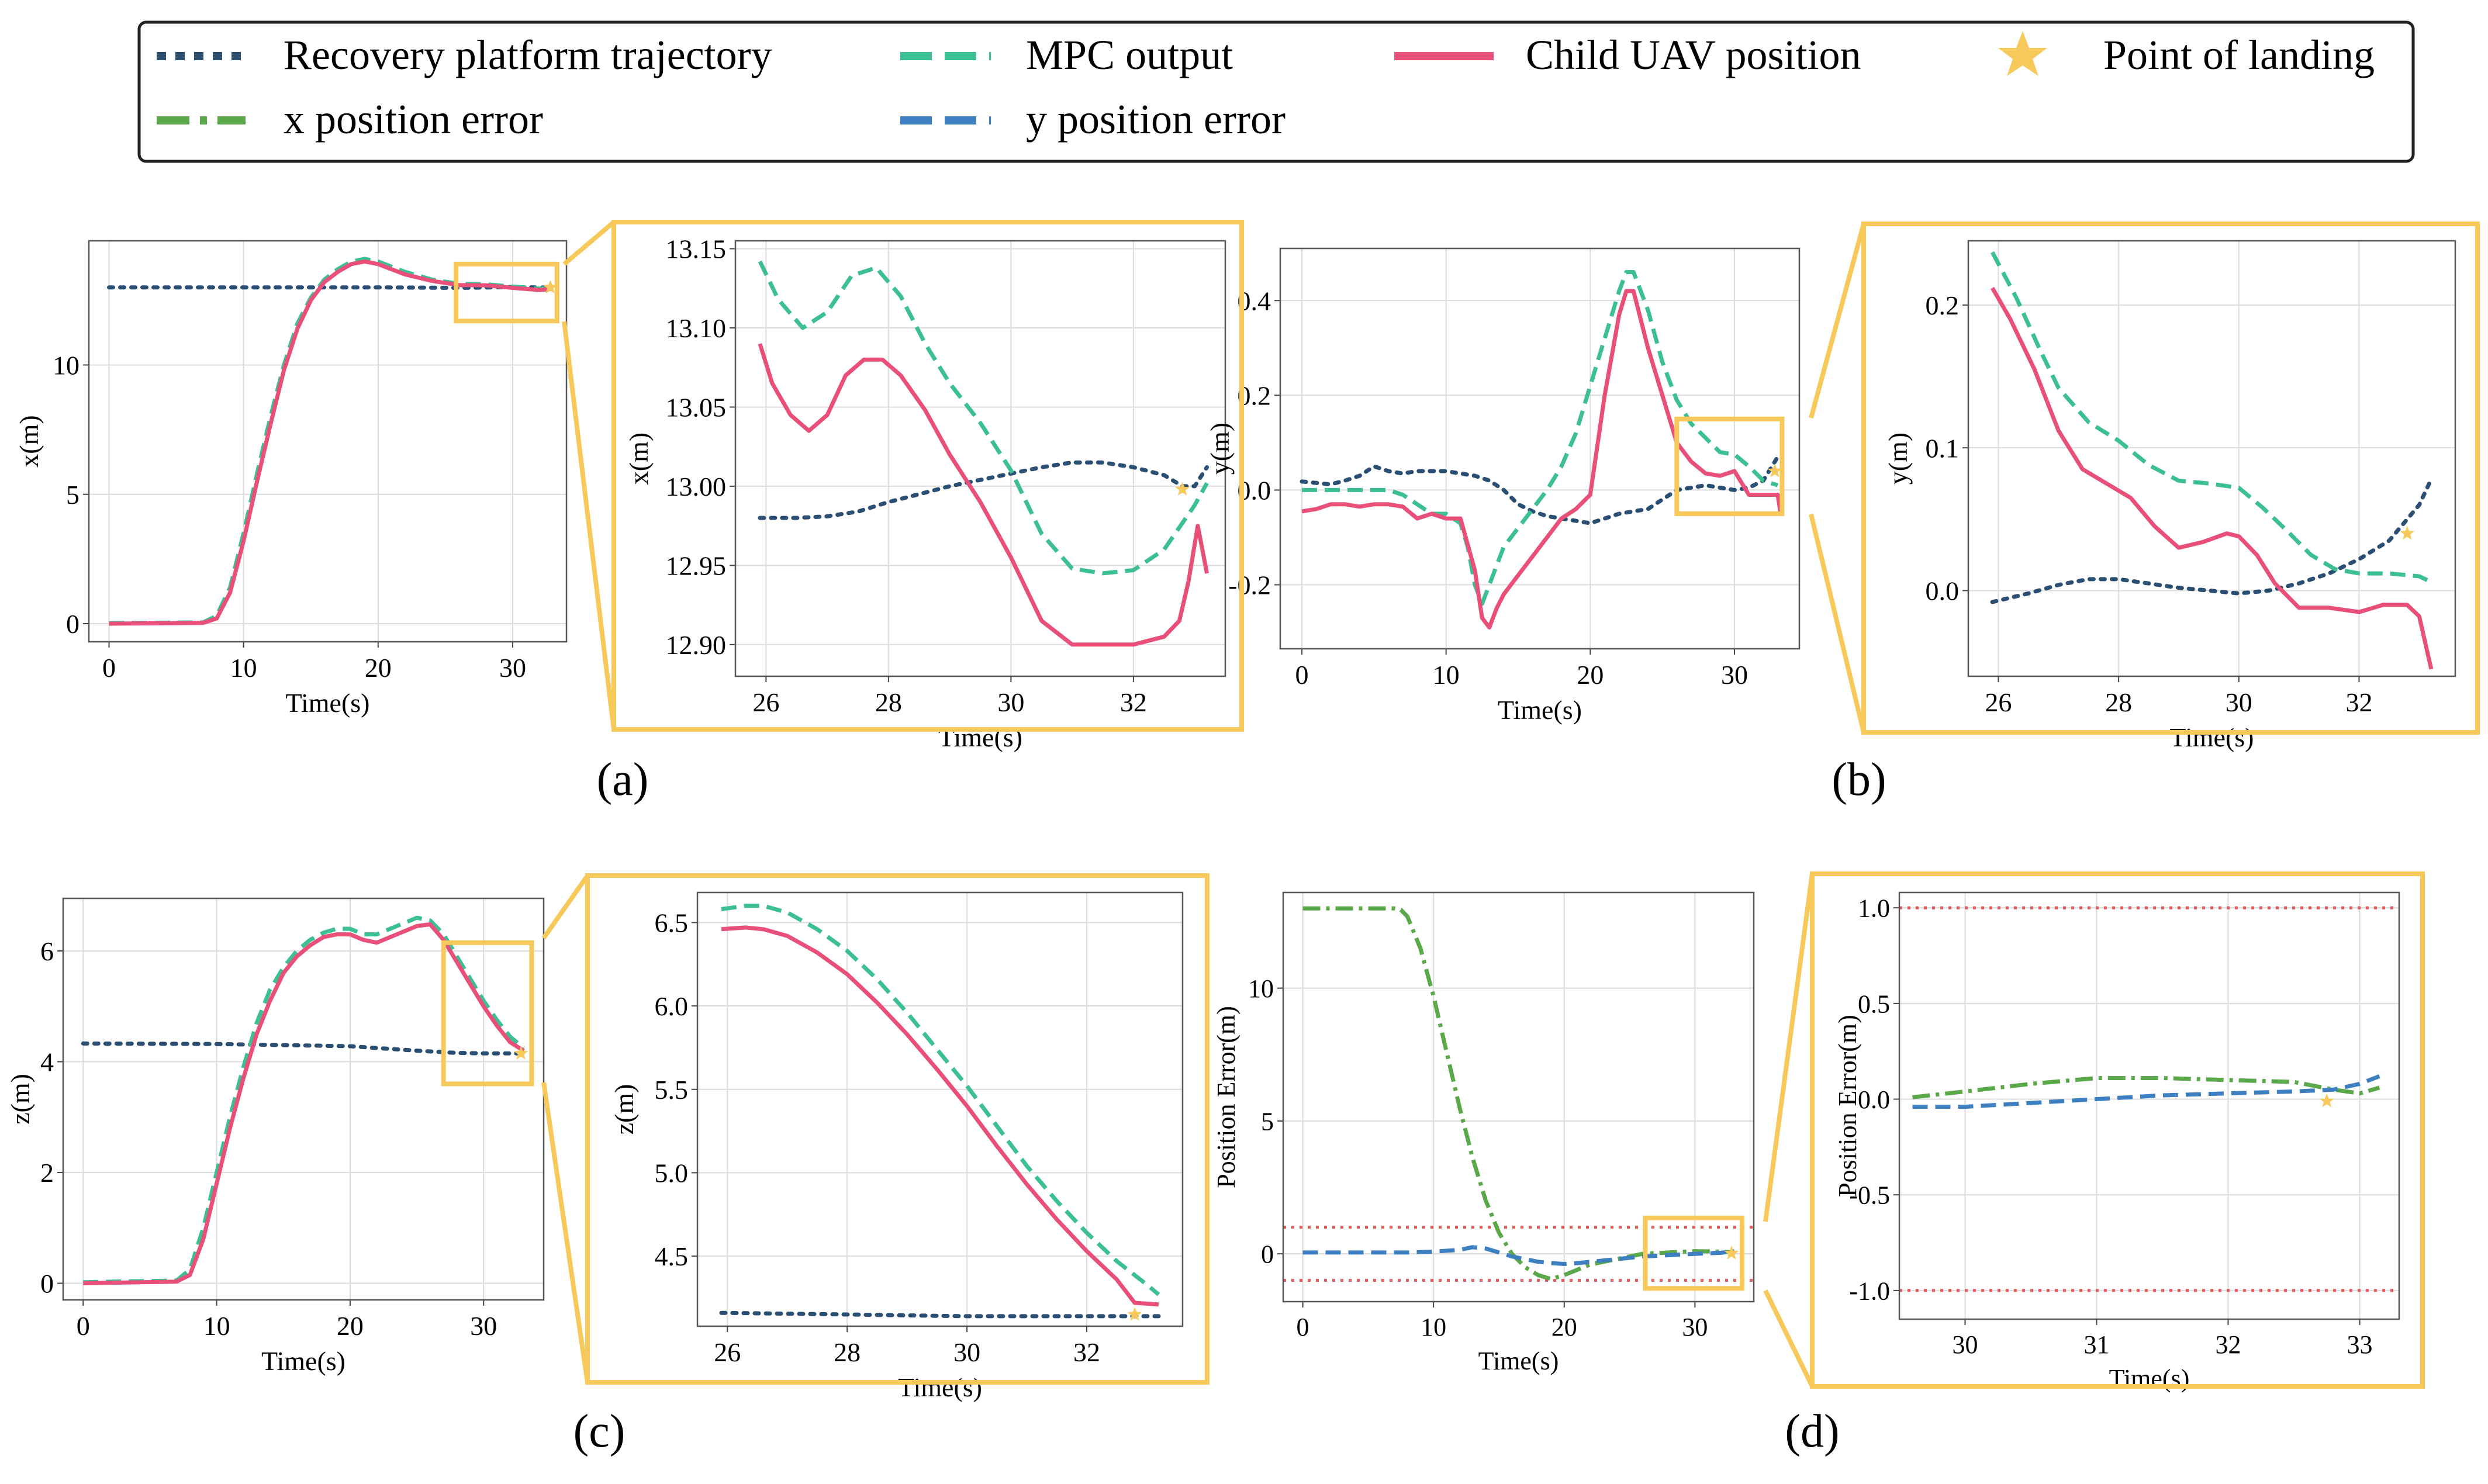 This screenshot has height=1484, width=2488. What do you see at coordinates (1837, 623) in the screenshot?
I see `connector-b-bottom` at bounding box center [1837, 623].